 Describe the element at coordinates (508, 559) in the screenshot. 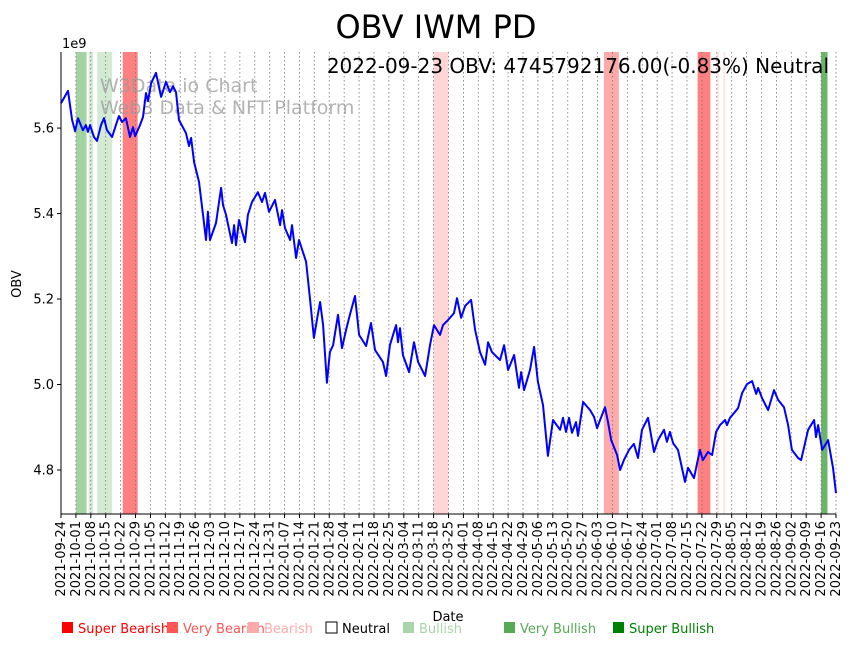

I see `x-tick-label: 2022-04-22` at that location.